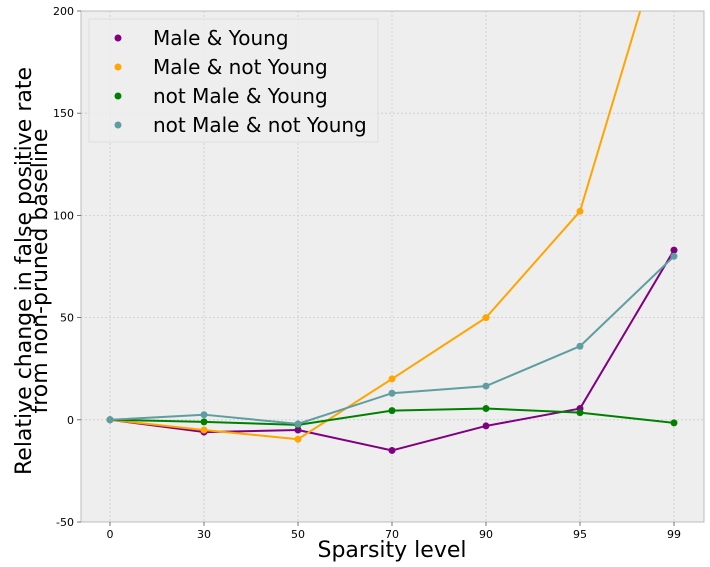 The image size is (710, 567). What do you see at coordinates (118, 67) in the screenshot?
I see `legend-marker-male-and-not-young` at bounding box center [118, 67].